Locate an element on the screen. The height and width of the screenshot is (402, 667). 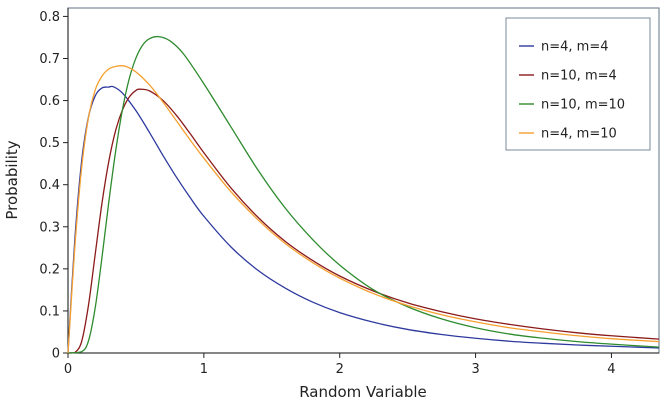
x-tick-label: 4 is located at coordinates (611, 369).